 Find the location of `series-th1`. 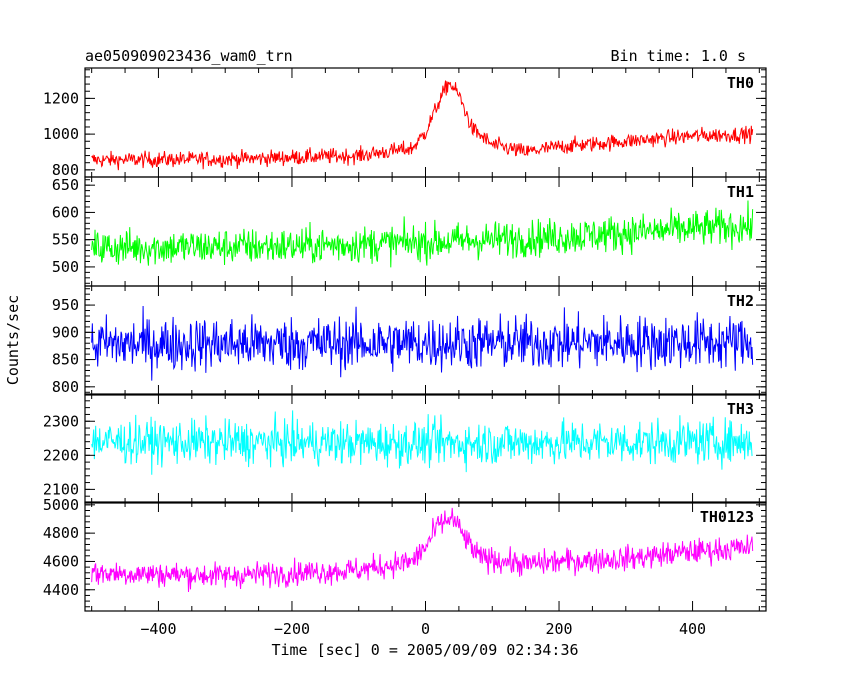

series-th1 is located at coordinates (422, 234).